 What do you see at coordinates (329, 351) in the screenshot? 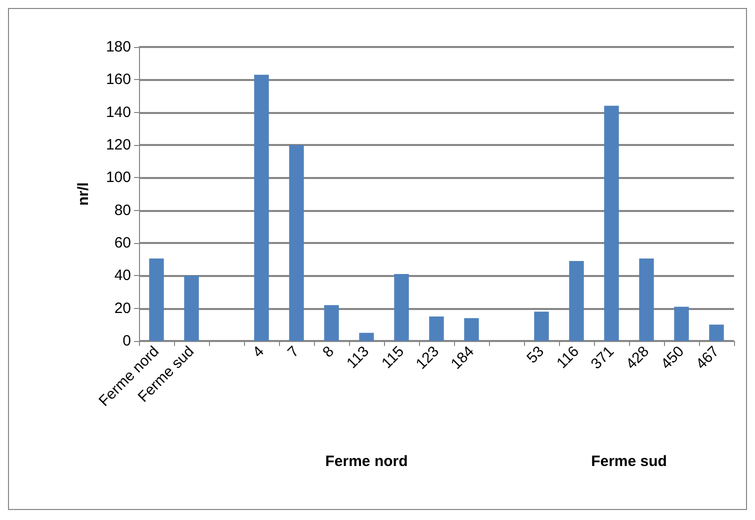
I see `x-tick-label: 8` at bounding box center [329, 351].